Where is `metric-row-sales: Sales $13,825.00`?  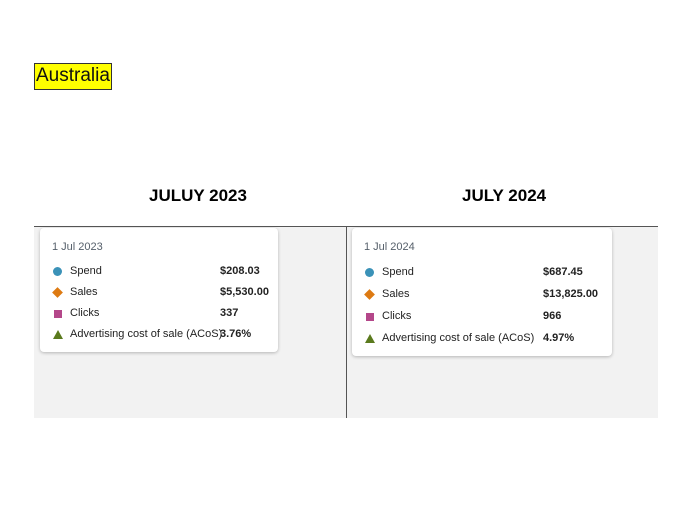 metric-row-sales: Sales $13,825.00 is located at coordinates (482, 295).